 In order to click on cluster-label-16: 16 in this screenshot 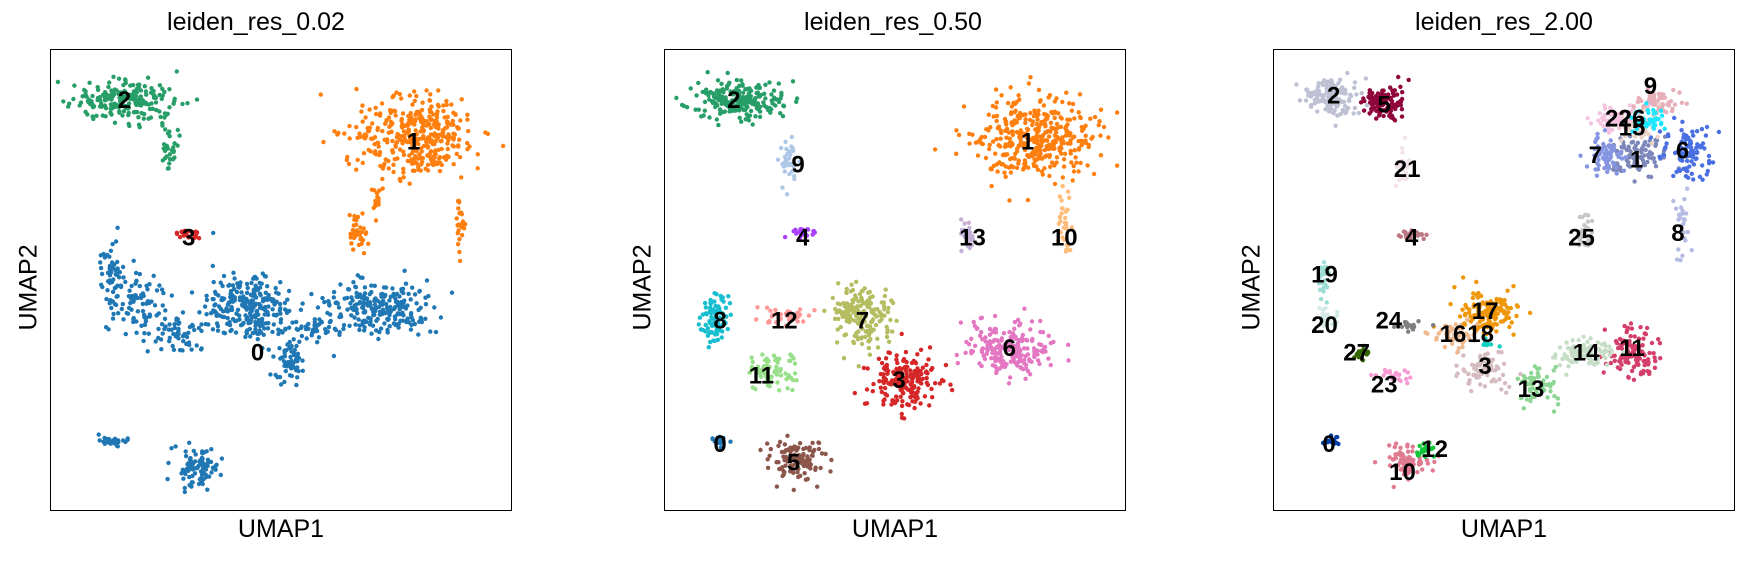, I will do `click(1453, 334)`.